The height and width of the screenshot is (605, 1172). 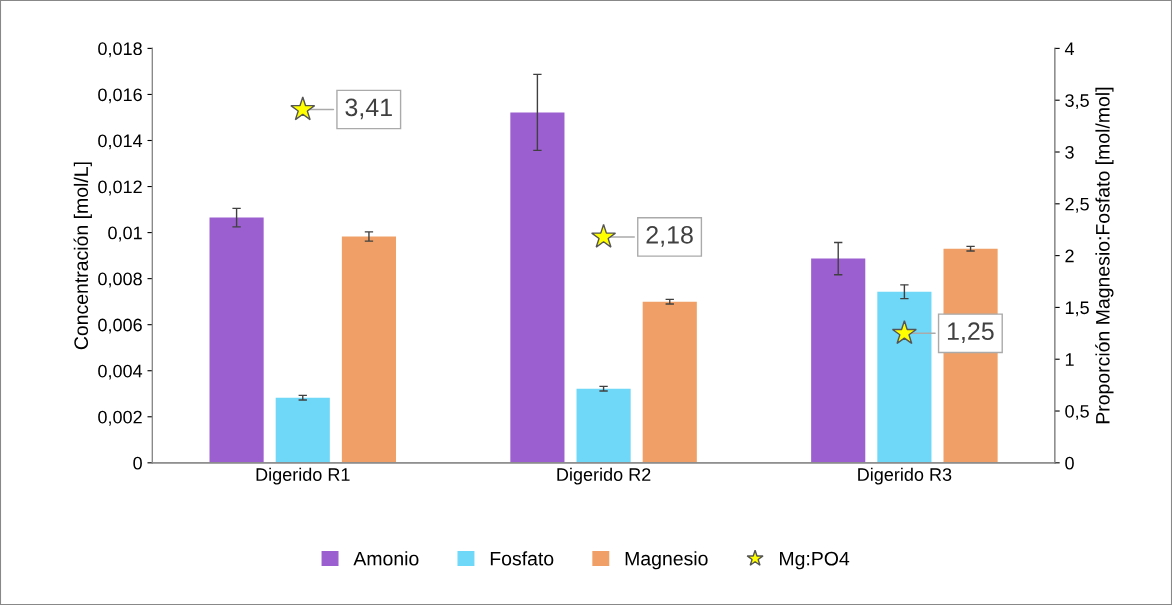 I want to click on y-tick-label: 0,006, so click(x=120, y=326).